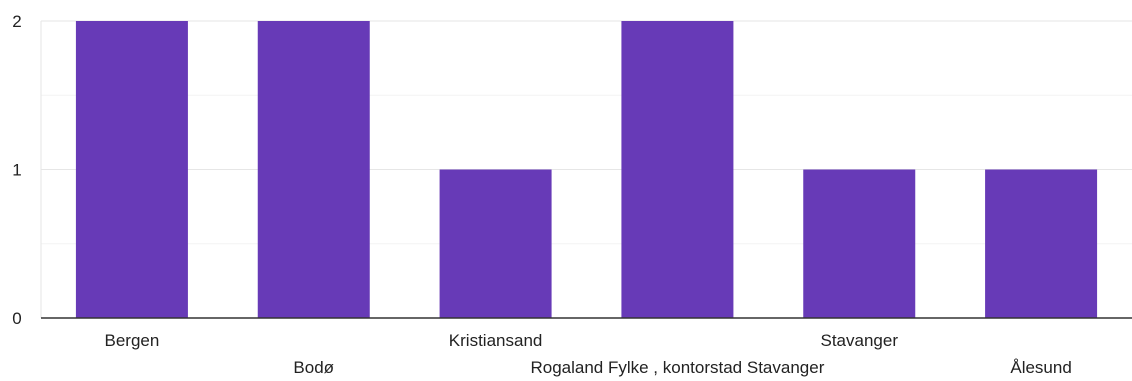 The image size is (1132, 381). Describe the element at coordinates (860, 340) in the screenshot. I see `x-tick-label: Stavanger` at that location.